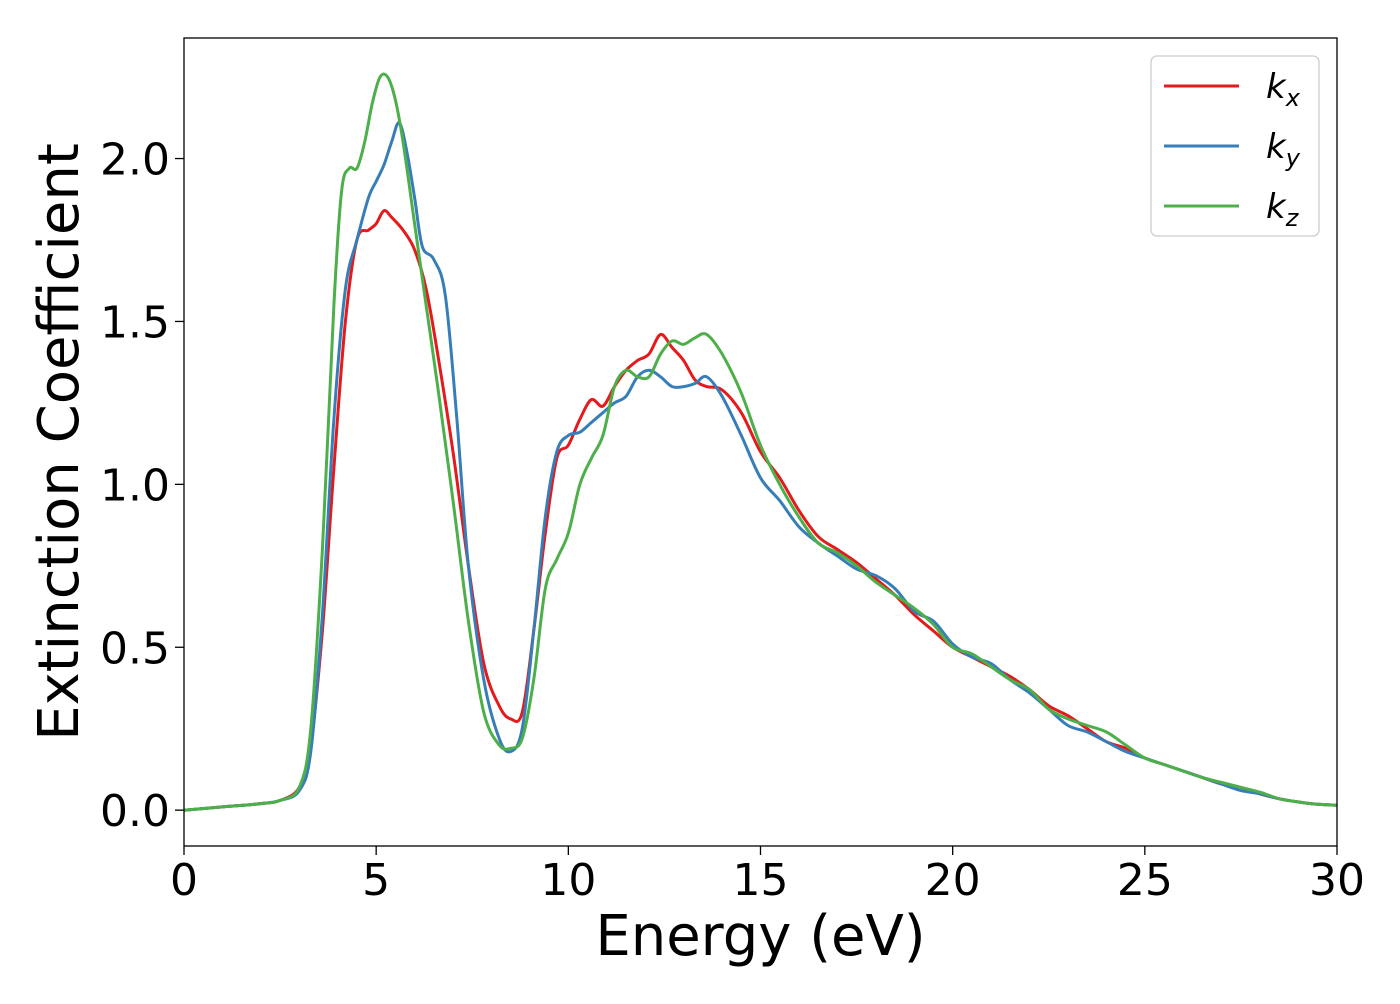  What do you see at coordinates (1283, 209) in the screenshot?
I see `legend-label: kz` at bounding box center [1283, 209].